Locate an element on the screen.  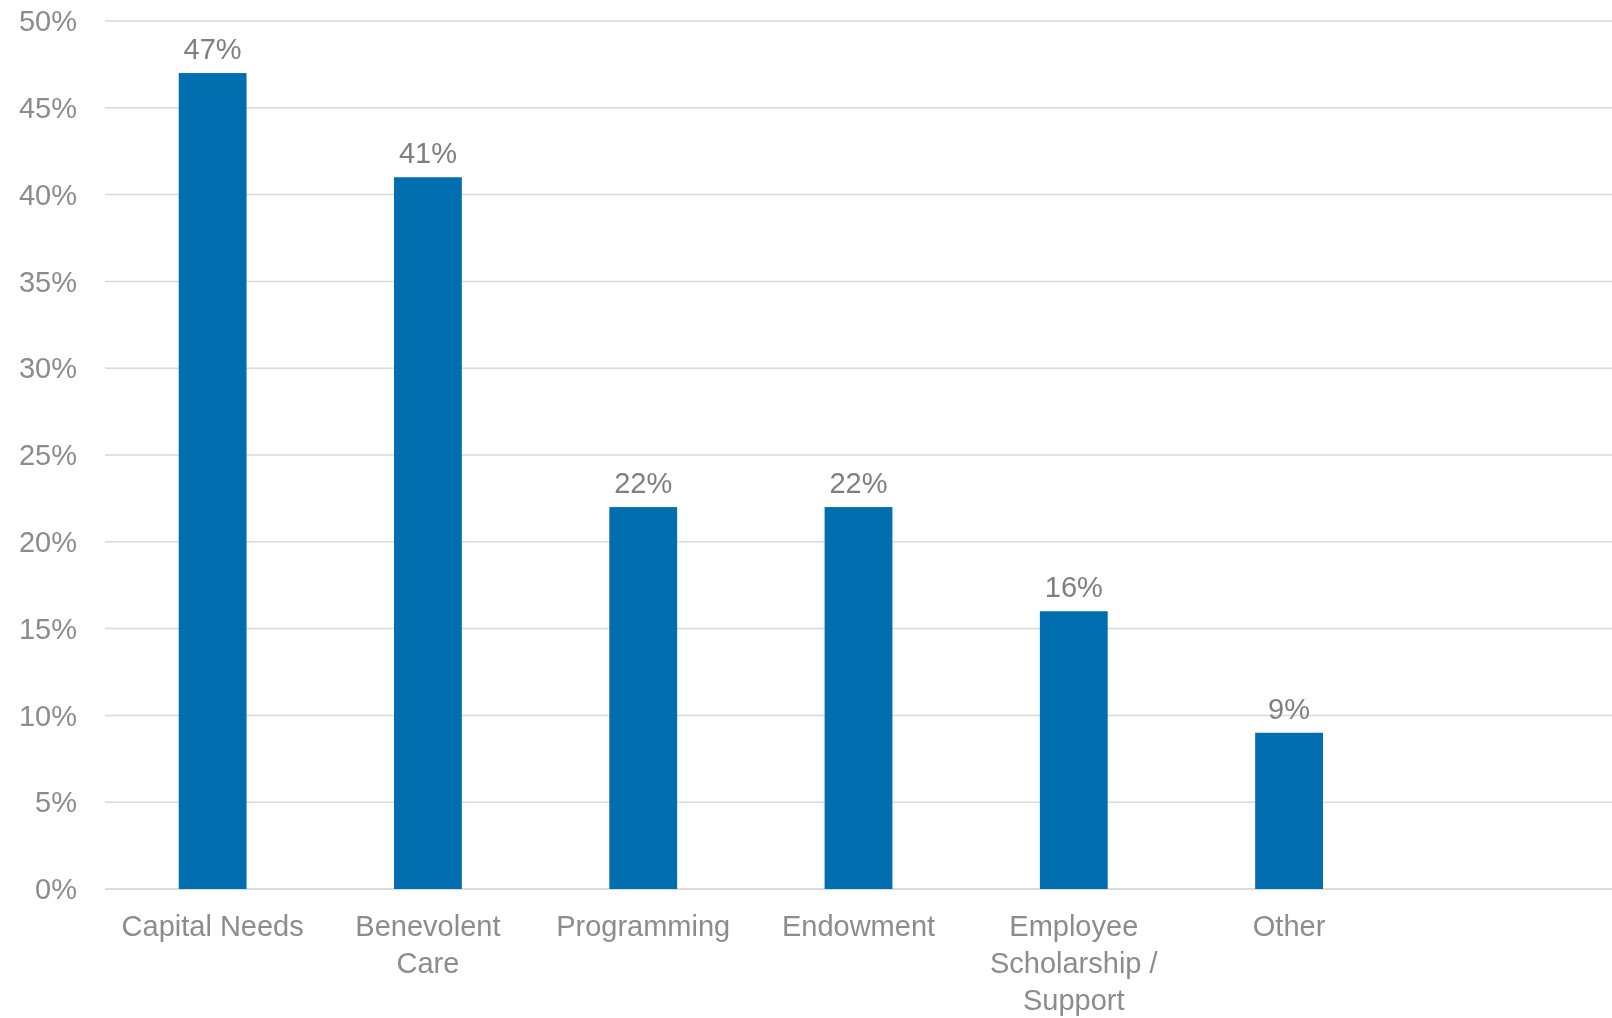
data-label: 16% is located at coordinates (1073, 587).